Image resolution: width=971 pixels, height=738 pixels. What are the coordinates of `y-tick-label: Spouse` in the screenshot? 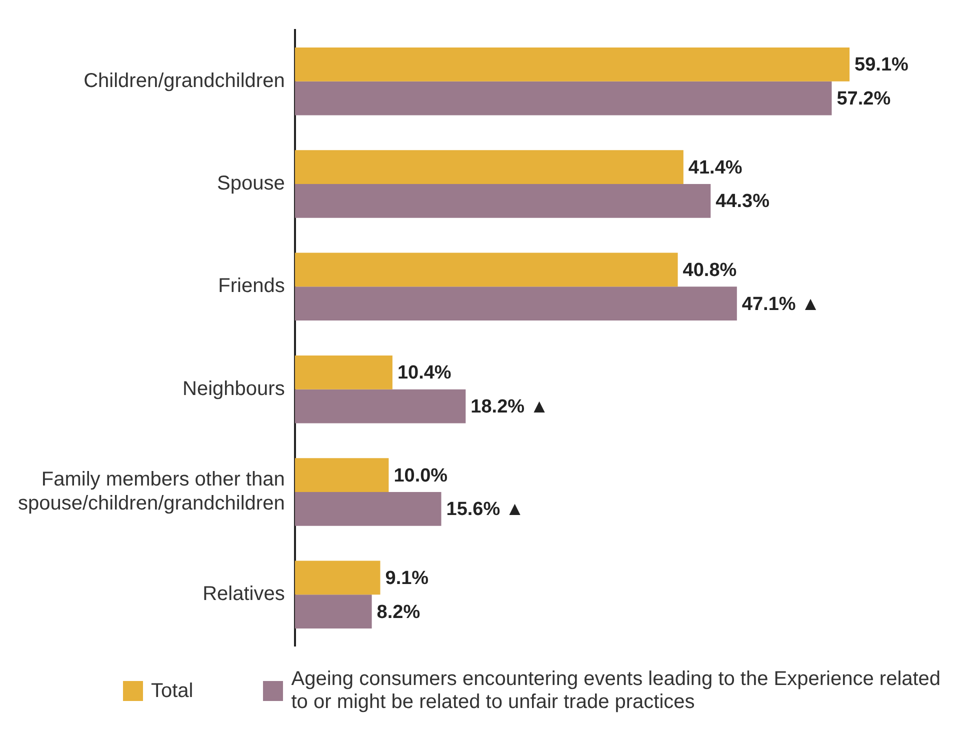 It's located at (250, 183).